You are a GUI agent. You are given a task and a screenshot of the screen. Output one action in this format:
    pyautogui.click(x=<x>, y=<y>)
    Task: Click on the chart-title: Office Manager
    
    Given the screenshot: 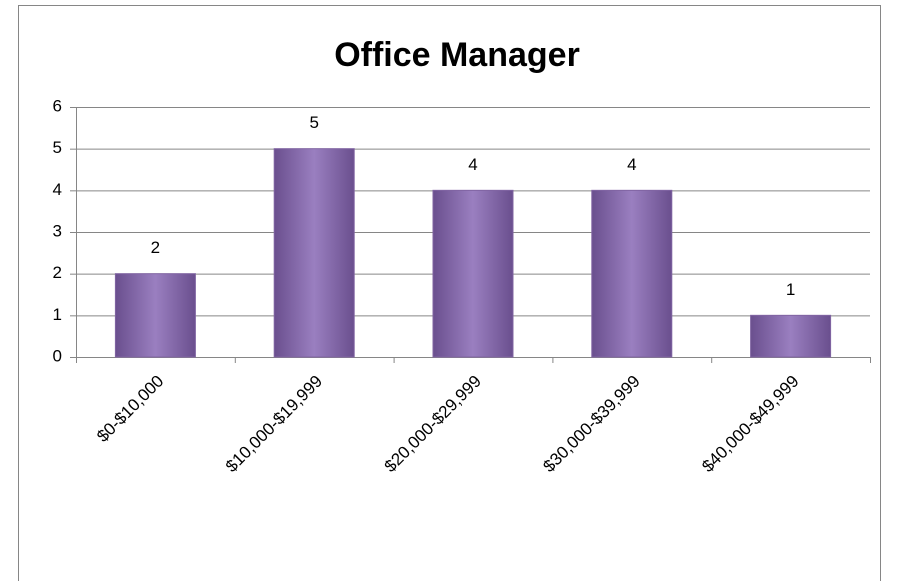 What is the action you would take?
    pyautogui.click(x=457, y=55)
    